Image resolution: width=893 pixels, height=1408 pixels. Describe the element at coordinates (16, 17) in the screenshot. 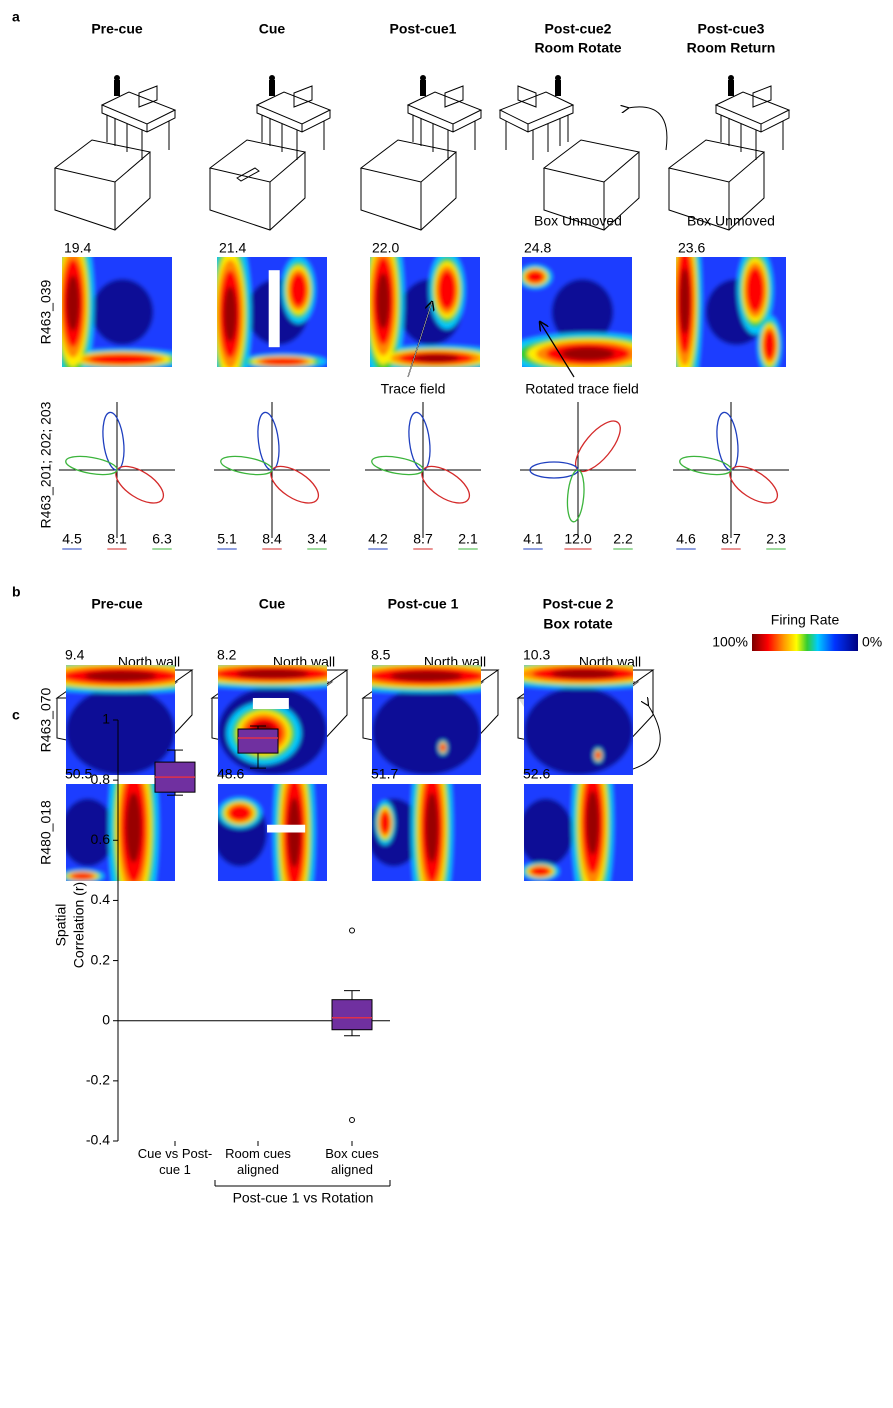

I see `panel-label: a` at that location.